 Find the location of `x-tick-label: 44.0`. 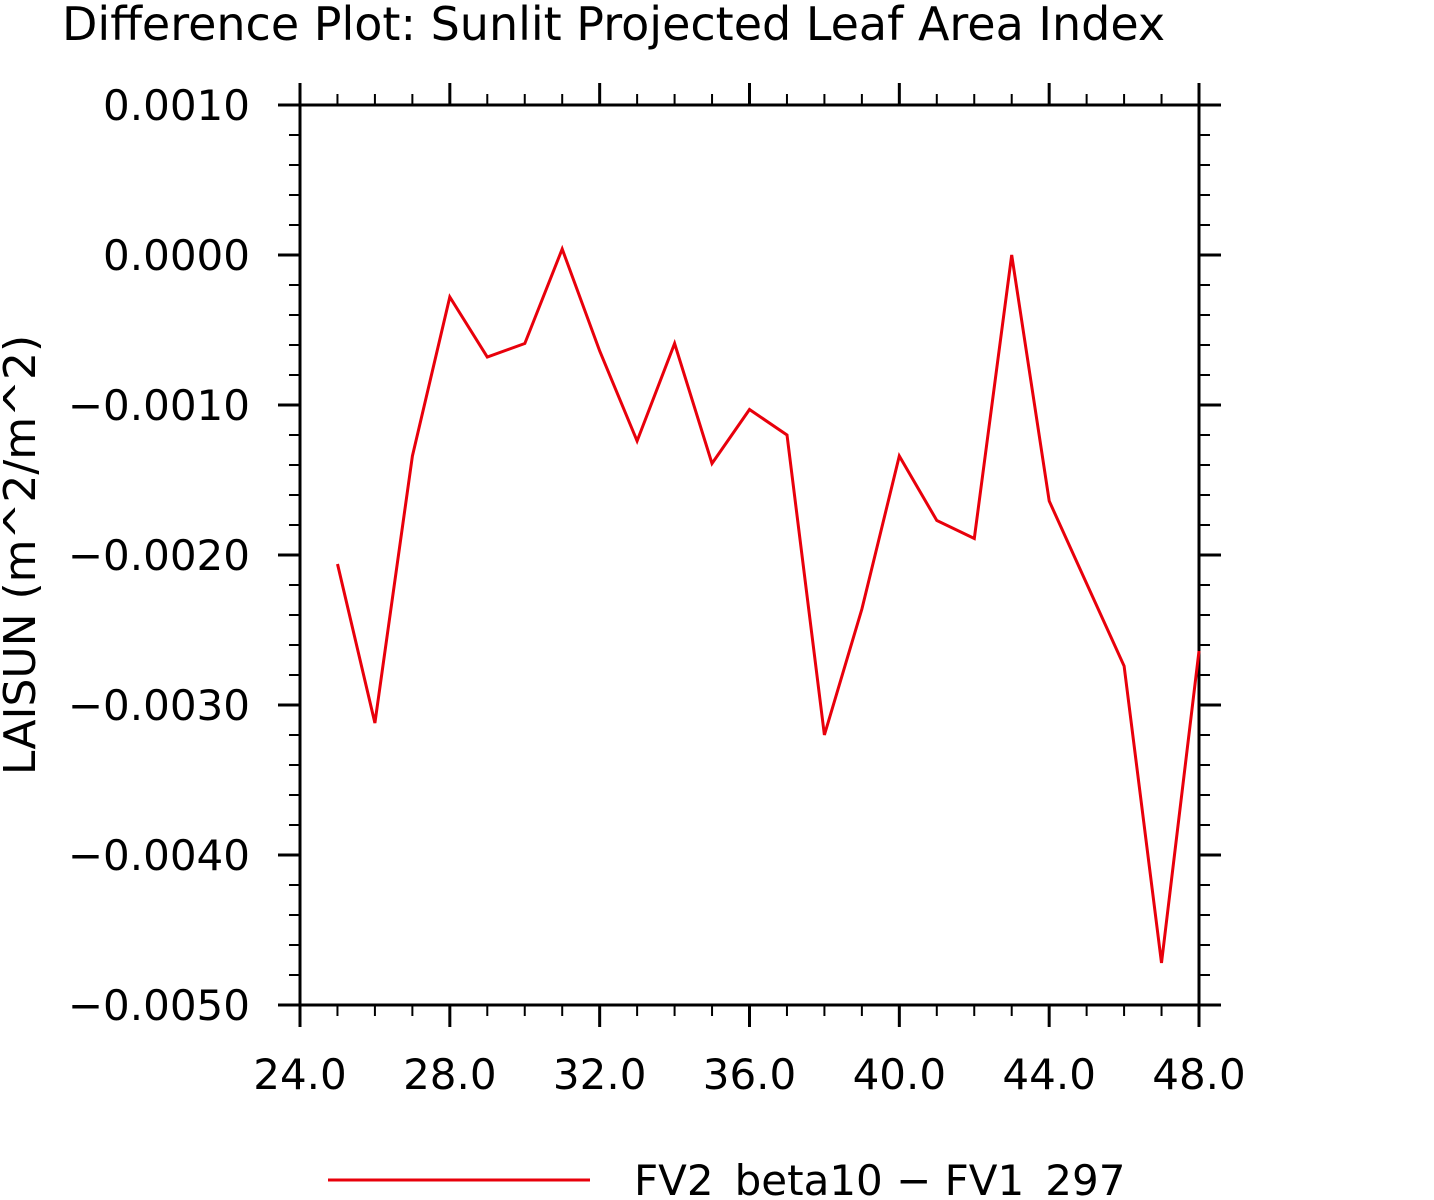

x-tick-label: 44.0 is located at coordinates (1049, 1074).